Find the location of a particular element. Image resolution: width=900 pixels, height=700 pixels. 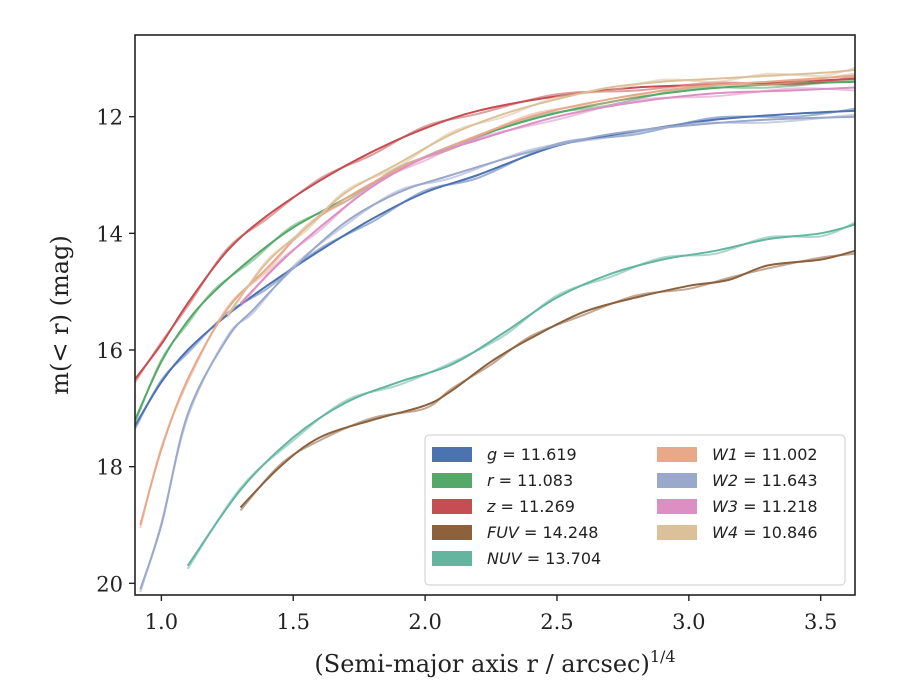

legend-label-z: z = 11.269 is located at coordinates (530, 506).